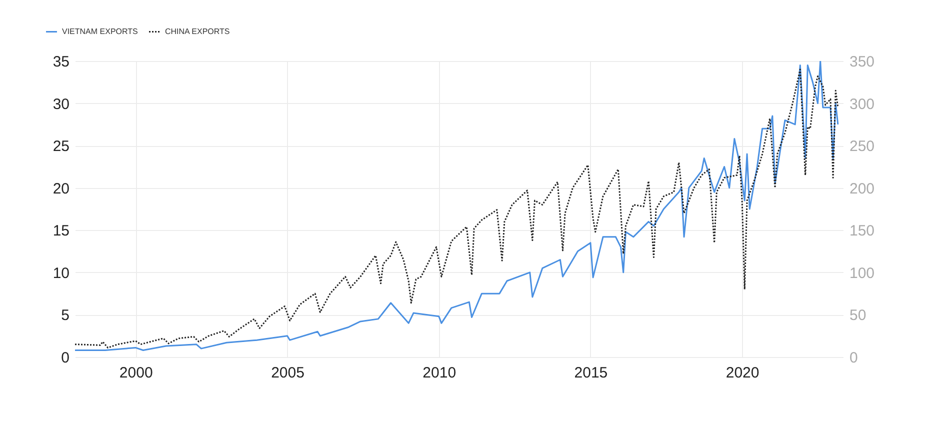 Image resolution: width=932 pixels, height=430 pixels. I want to click on y2-tick-label: 300, so click(862, 104).